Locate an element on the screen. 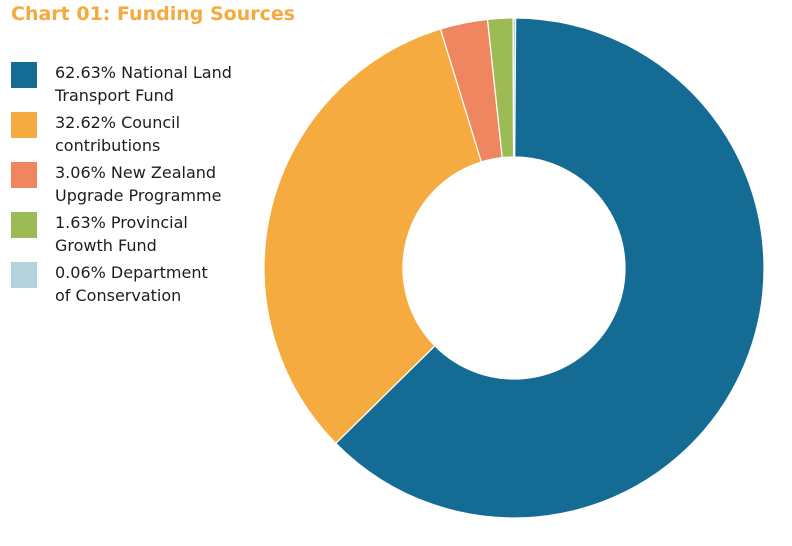 Image resolution: width=792 pixels, height=546 pixels. legend-label-line: 32.62% Council is located at coordinates (118, 122).